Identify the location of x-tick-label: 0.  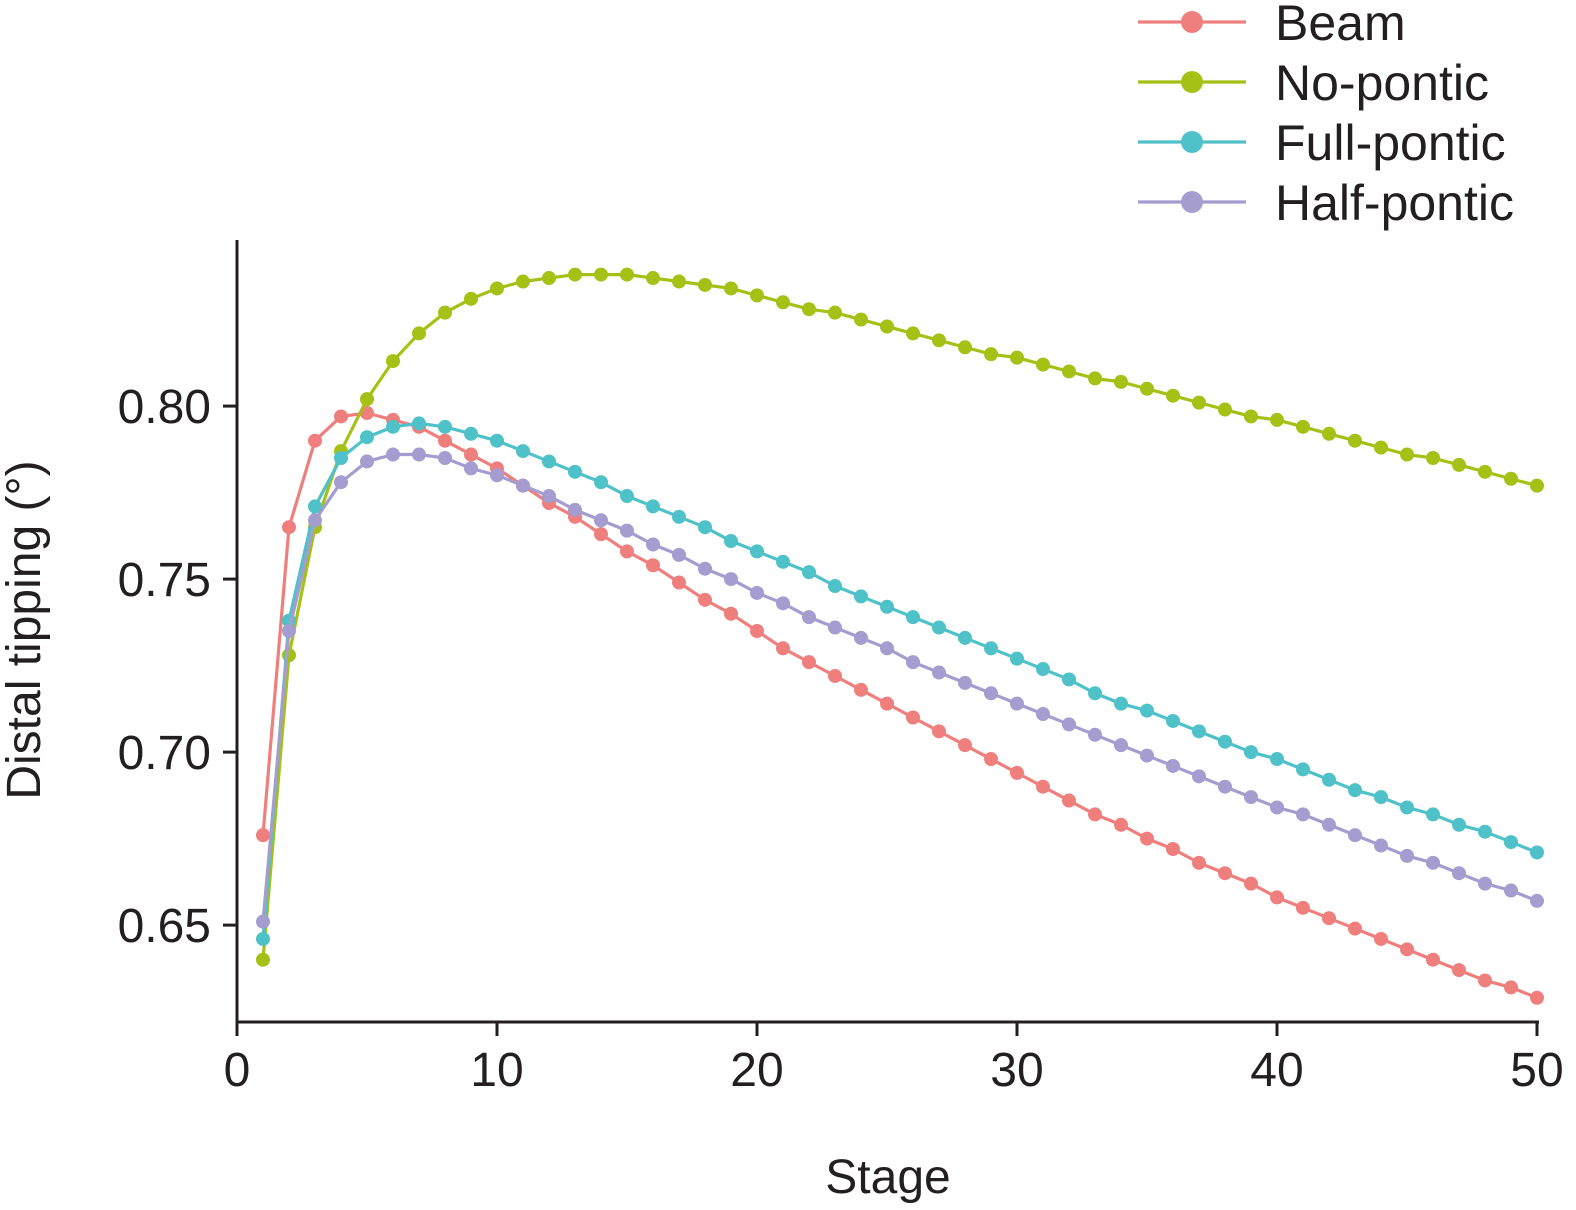
(237, 1070).